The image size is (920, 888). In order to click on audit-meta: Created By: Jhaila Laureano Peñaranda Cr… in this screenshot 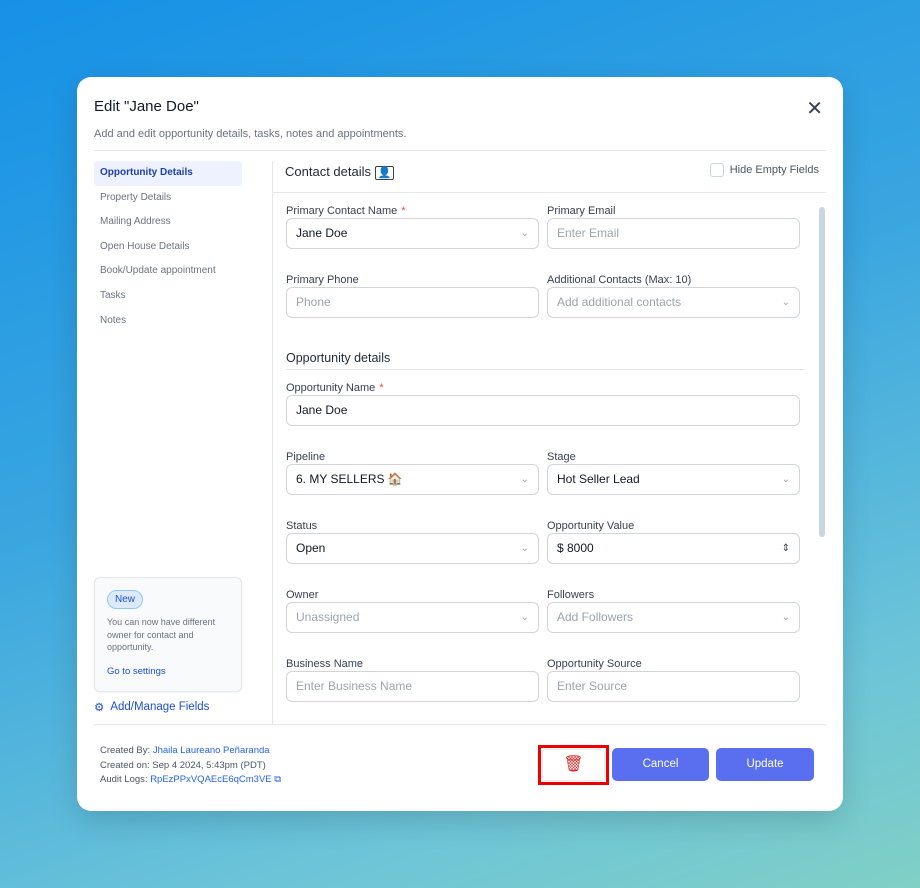, I will do `click(191, 765)`.